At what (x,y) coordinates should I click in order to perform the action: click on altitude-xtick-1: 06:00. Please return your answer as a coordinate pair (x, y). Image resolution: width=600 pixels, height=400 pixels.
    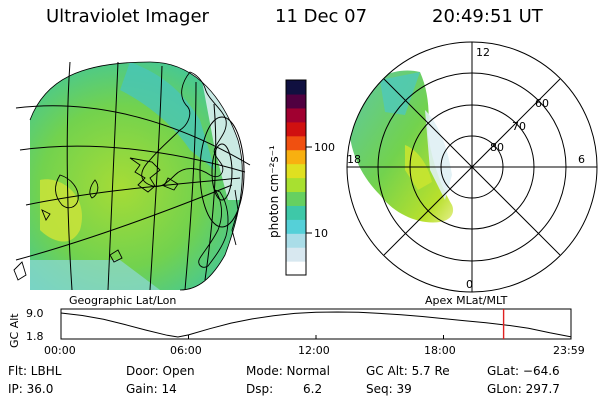
    Looking at the image, I should click on (186, 350).